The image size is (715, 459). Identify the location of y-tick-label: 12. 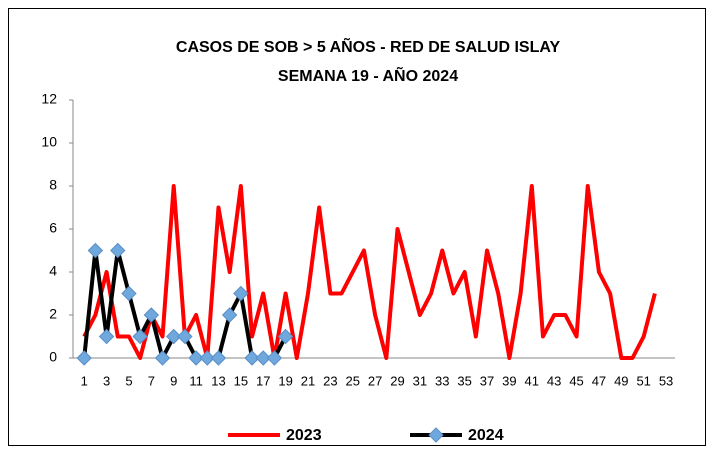
(49, 99).